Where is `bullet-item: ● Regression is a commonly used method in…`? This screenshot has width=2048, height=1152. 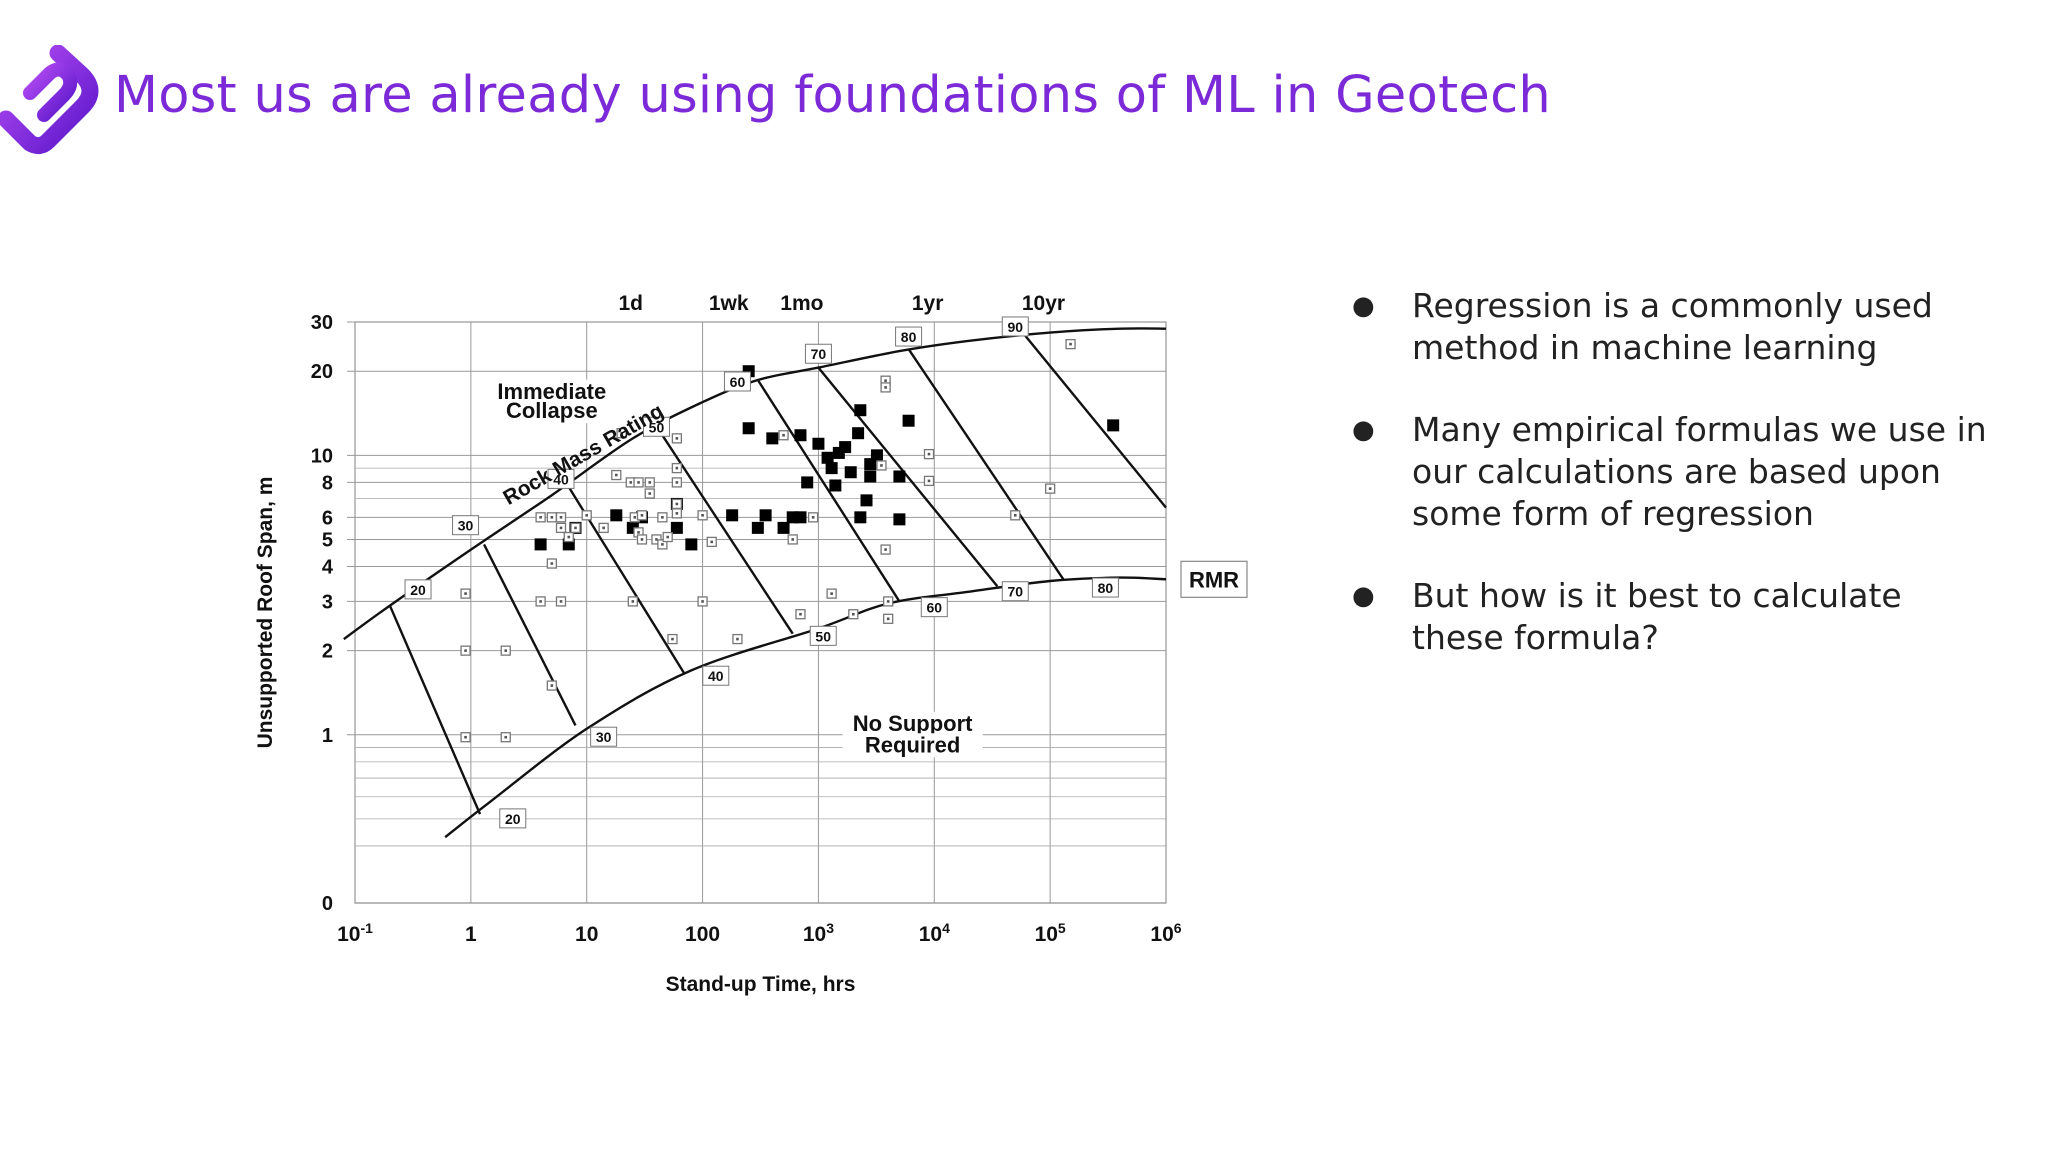
bullet-item: ● Regression is a commonly used method in… is located at coordinates (1672, 327).